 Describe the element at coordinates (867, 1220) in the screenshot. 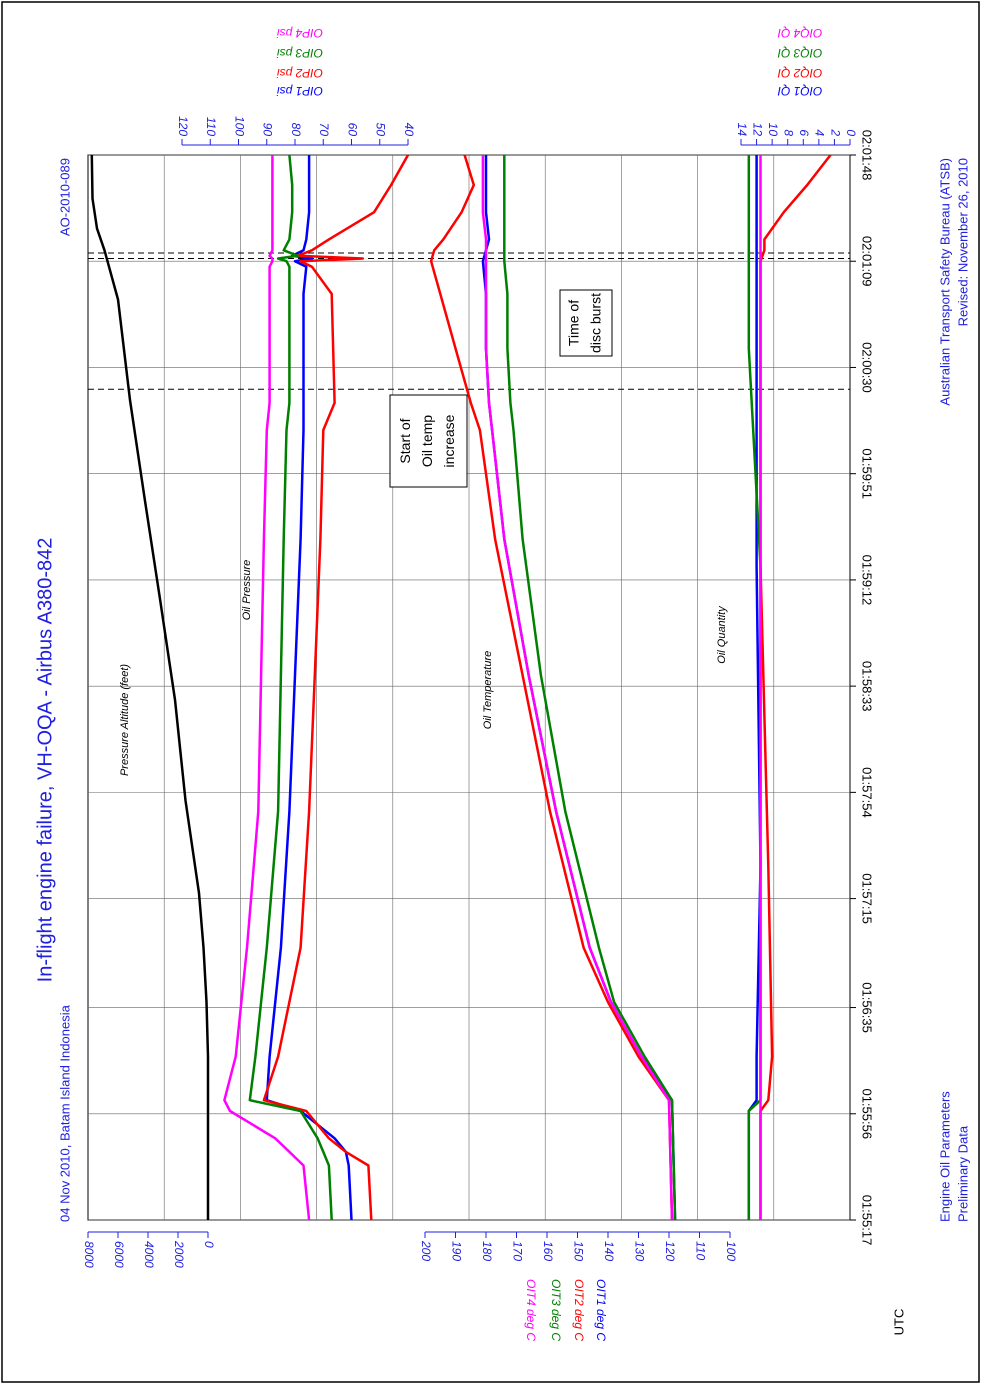

I see `x-tick-label: 01:55:17` at that location.